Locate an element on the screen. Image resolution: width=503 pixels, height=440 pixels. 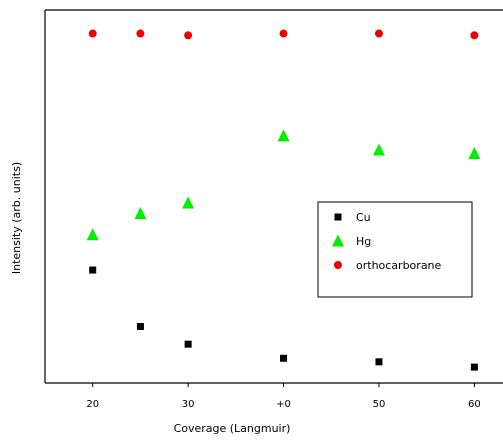
legend: Cu Hg orthocarborane is located at coordinates (395, 249).